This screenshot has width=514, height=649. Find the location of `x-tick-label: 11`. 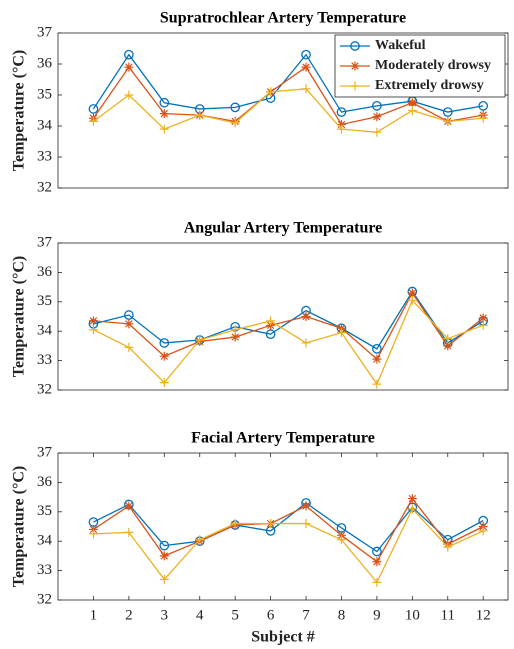

x-tick-label: 11 is located at coordinates (448, 615).